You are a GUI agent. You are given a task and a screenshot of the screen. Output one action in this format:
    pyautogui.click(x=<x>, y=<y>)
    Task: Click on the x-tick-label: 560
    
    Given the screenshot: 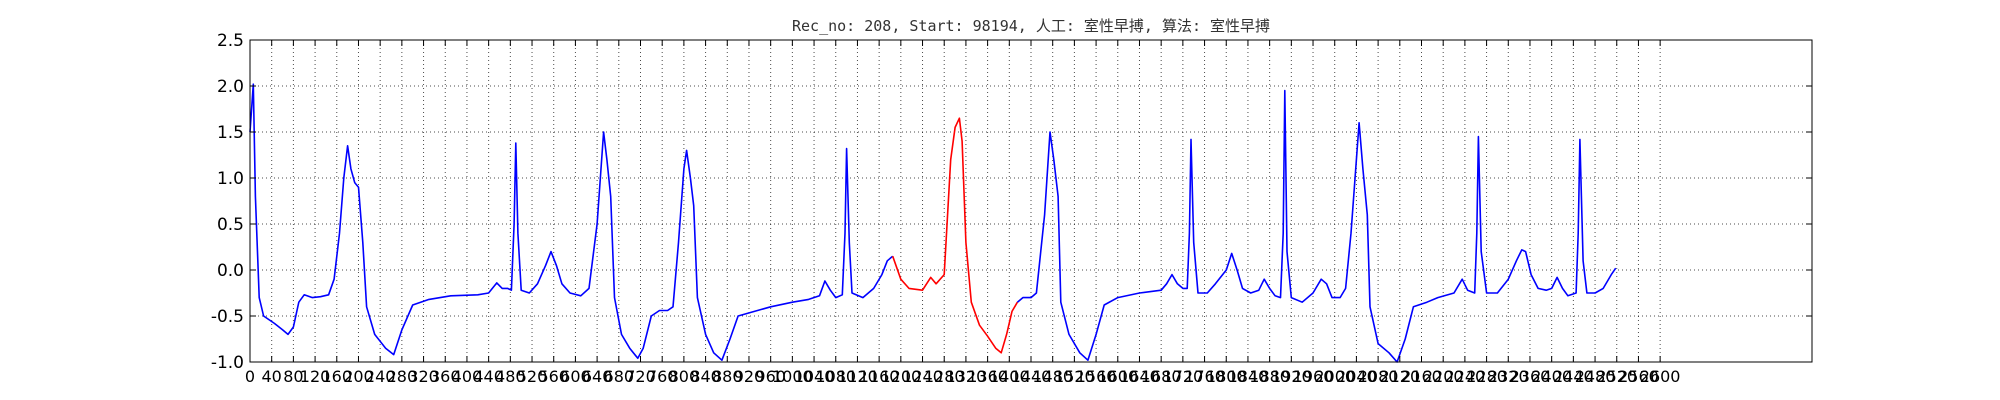 What is the action you would take?
    pyautogui.click(x=553, y=376)
    